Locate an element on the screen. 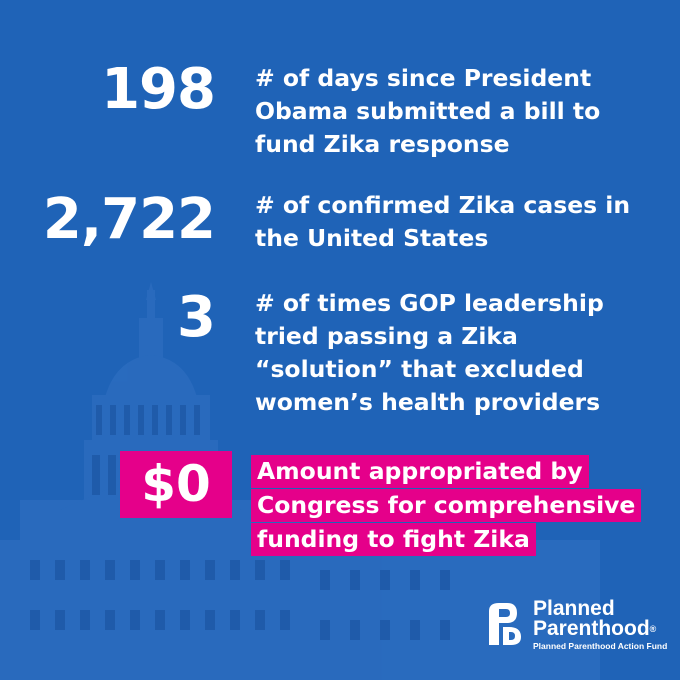 The image size is (680, 680). desc-line: Amount appropriated by is located at coordinates (420, 471).